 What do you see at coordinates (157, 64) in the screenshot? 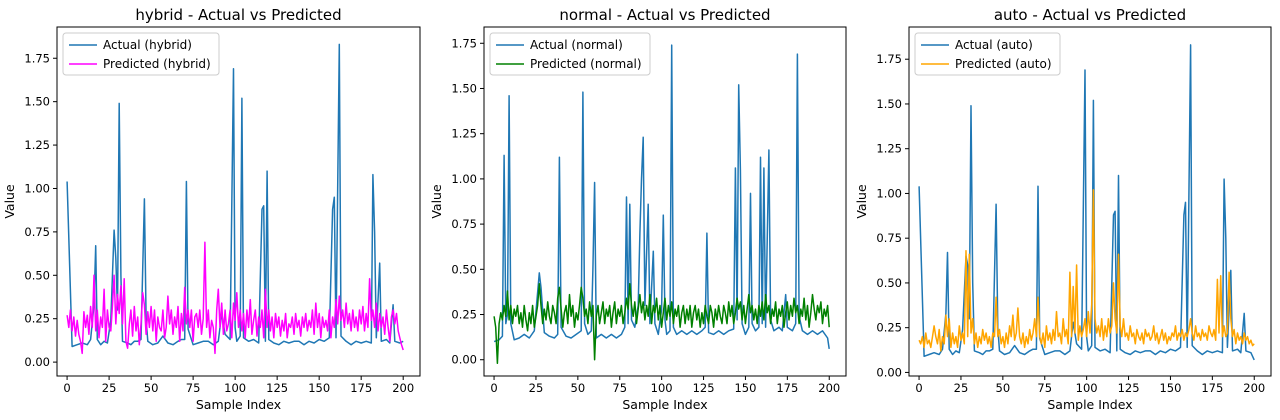
I see `legend-label: Predicted (hybrid)` at bounding box center [157, 64].